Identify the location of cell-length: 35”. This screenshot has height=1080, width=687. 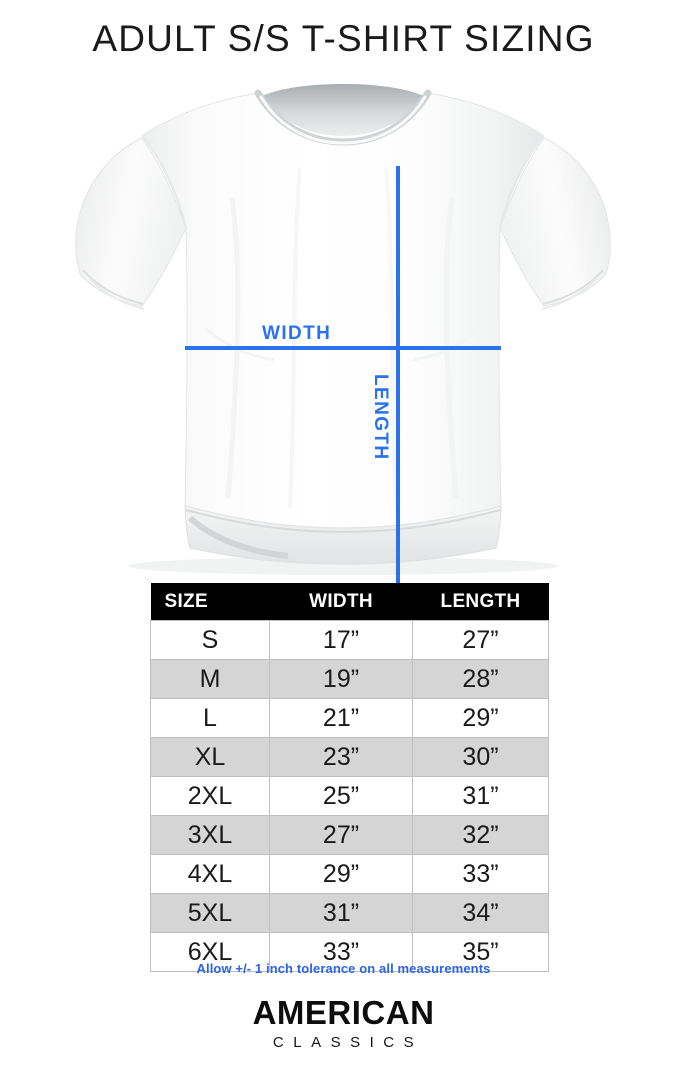
(480, 952).